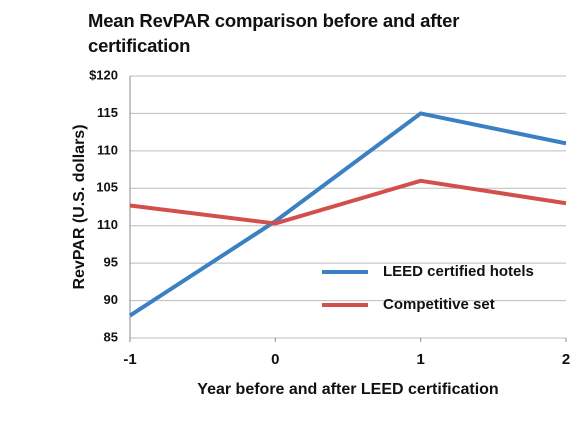 The image size is (587, 427). What do you see at coordinates (103, 74) in the screenshot?
I see `y-tick-label: $120` at bounding box center [103, 74].